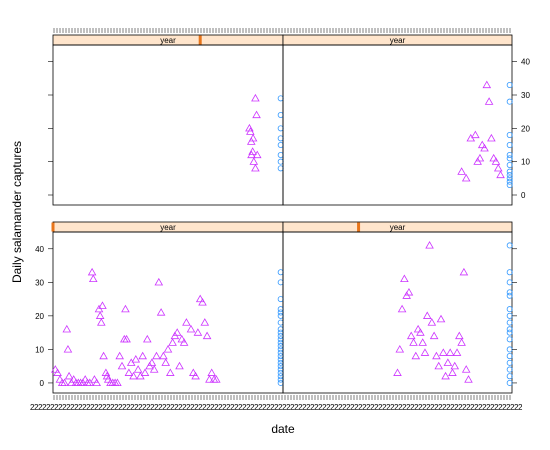 This screenshot has width=550, height=450. Describe the element at coordinates (50, 128) in the screenshot. I see `y-axis-left` at that location.